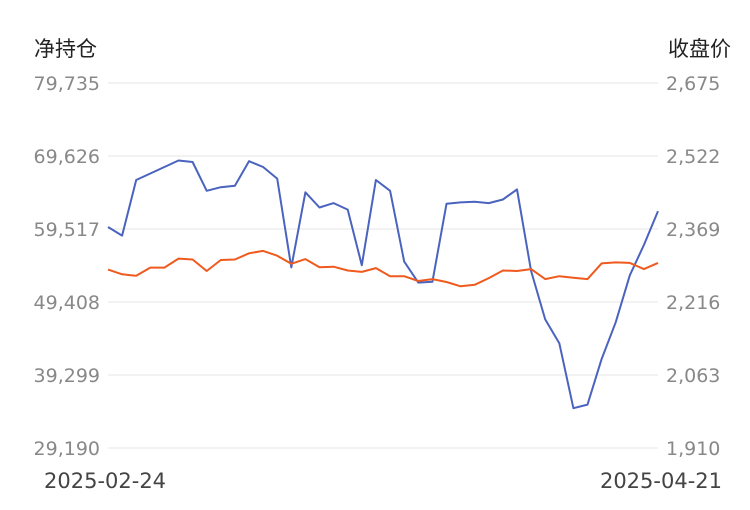 The height and width of the screenshot is (510, 750). I want to click on left-axis-title: 净持仓, so click(65, 49).